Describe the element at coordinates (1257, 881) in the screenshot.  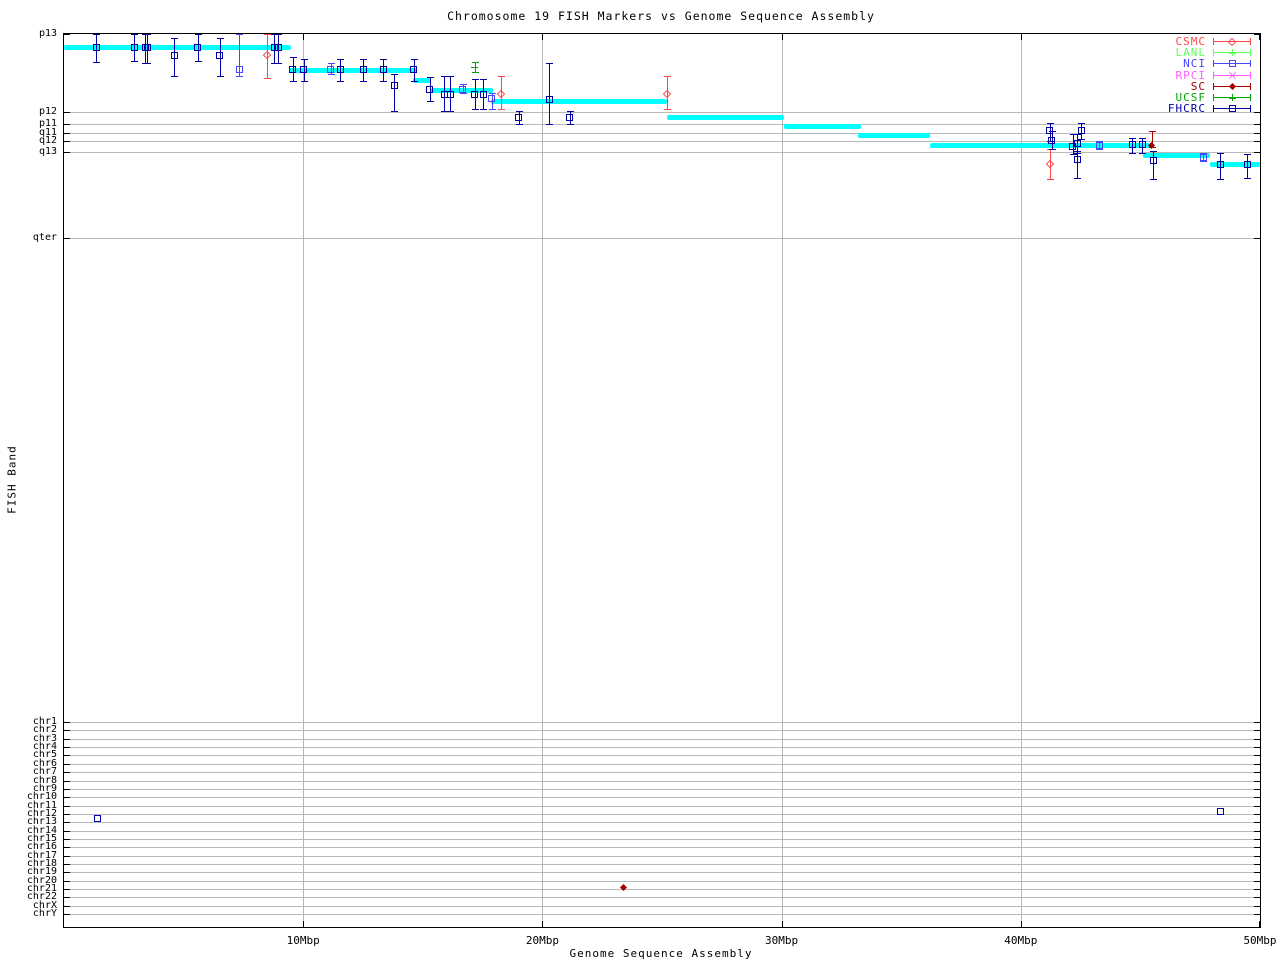
I see `ytick-mirror-chr20` at that location.